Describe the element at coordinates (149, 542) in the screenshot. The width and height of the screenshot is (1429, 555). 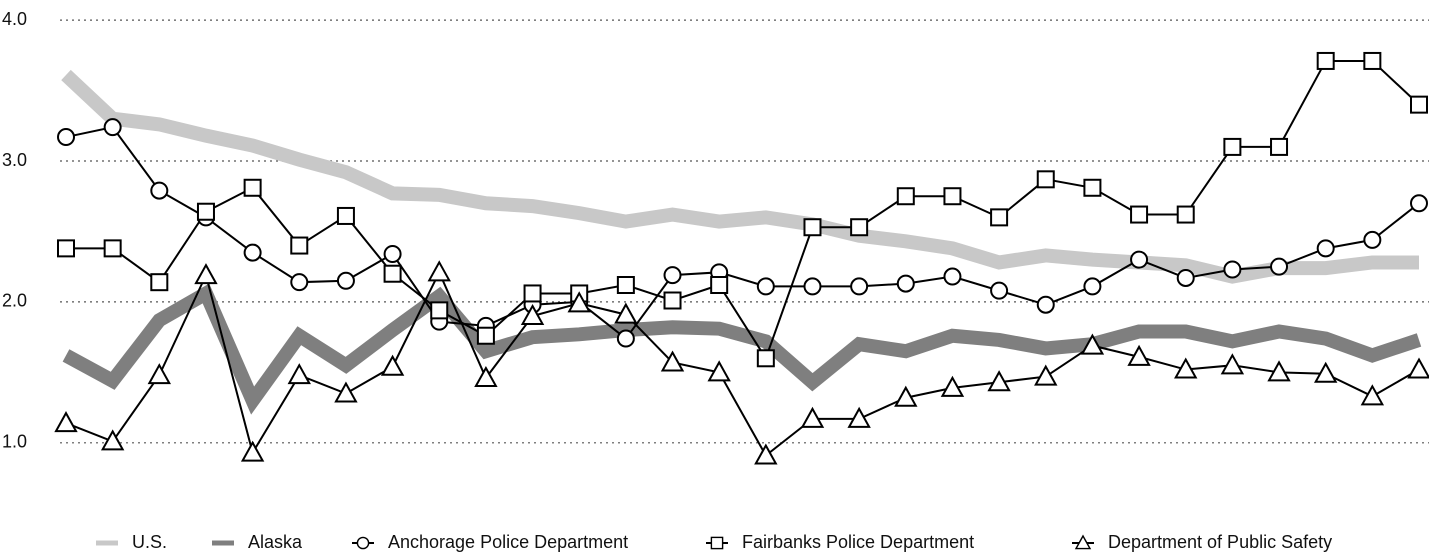
I see `legend-label: U.S.` at that location.